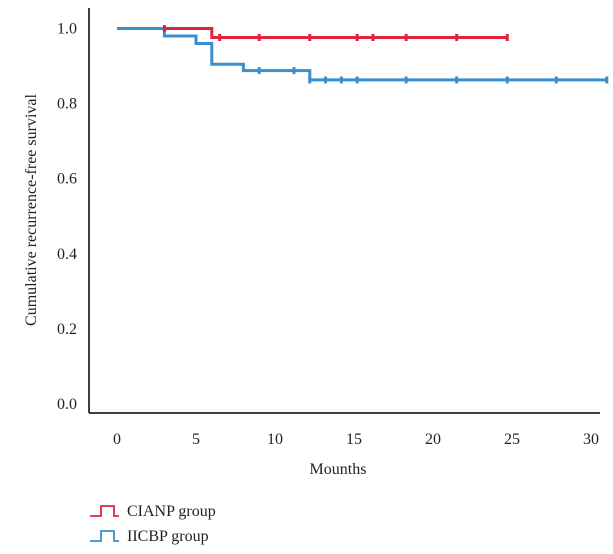 Image resolution: width=613 pixels, height=554 pixels. Describe the element at coordinates (196, 439) in the screenshot. I see `x-tick-label: 5` at that location.